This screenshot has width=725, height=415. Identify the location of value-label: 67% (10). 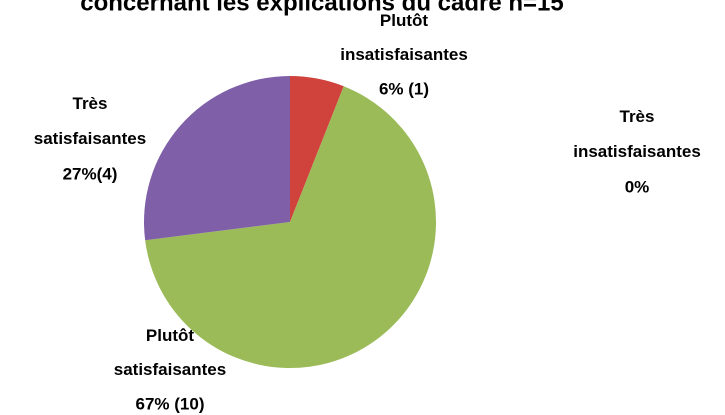
(170, 403).